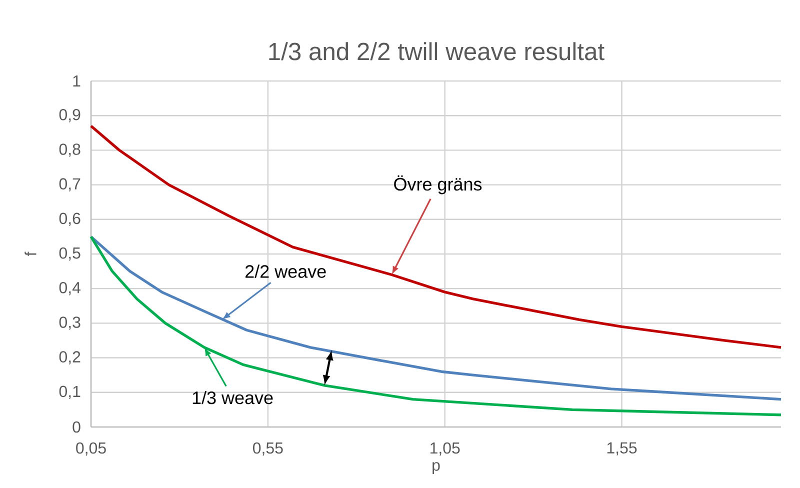 Image resolution: width=800 pixels, height=488 pixels. What do you see at coordinates (69, 115) in the screenshot?
I see `y-tick-label: 0,9` at bounding box center [69, 115].